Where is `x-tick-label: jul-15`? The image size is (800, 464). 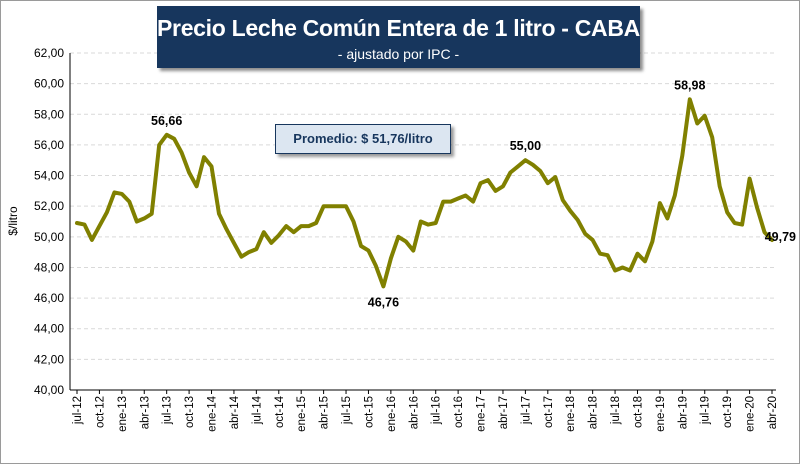 x-tick-label: jul-15 is located at coordinates (347, 410).